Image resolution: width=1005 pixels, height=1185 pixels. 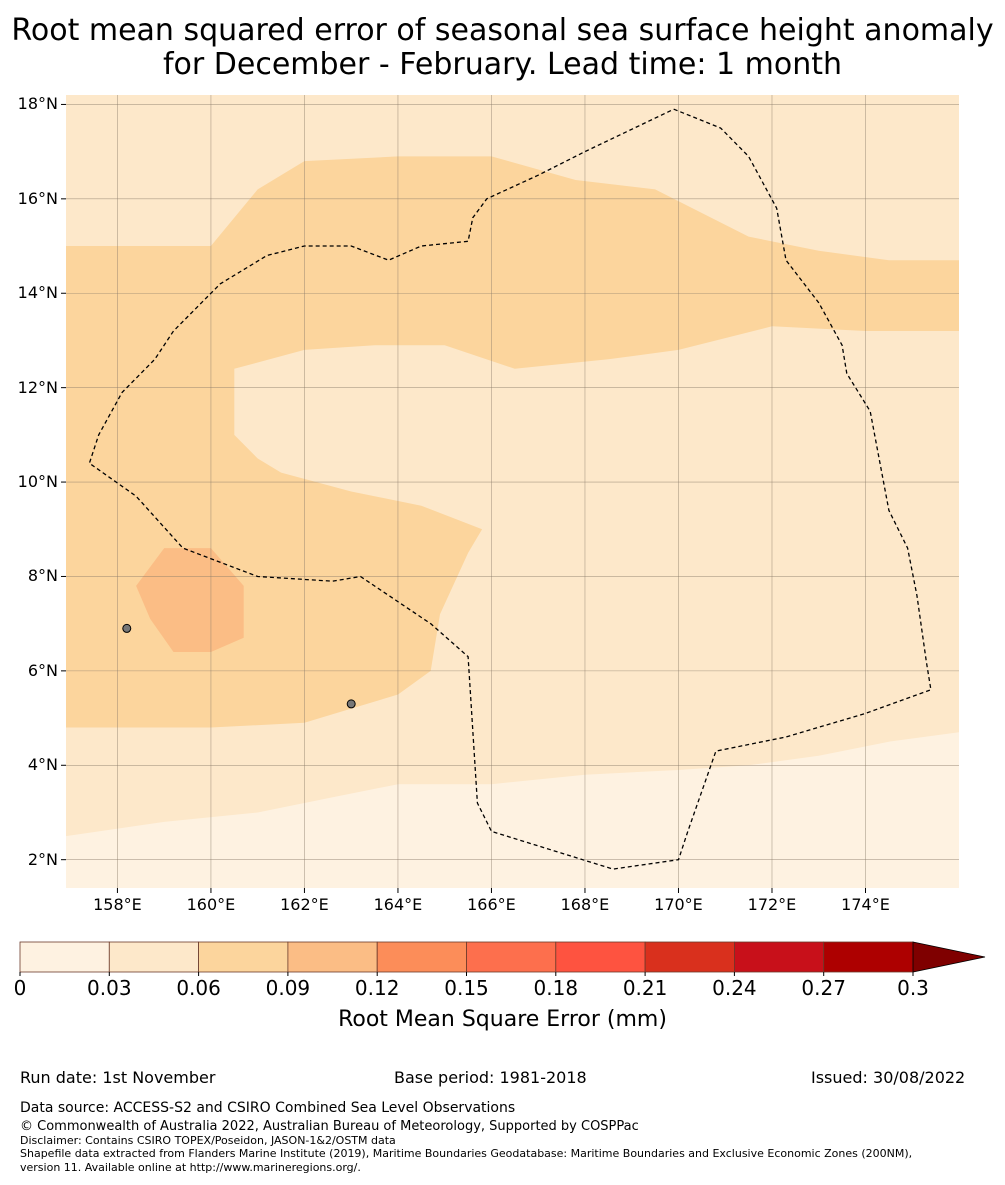 I want to click on rmse-region-0.09-0.12, so click(x=190, y=600).